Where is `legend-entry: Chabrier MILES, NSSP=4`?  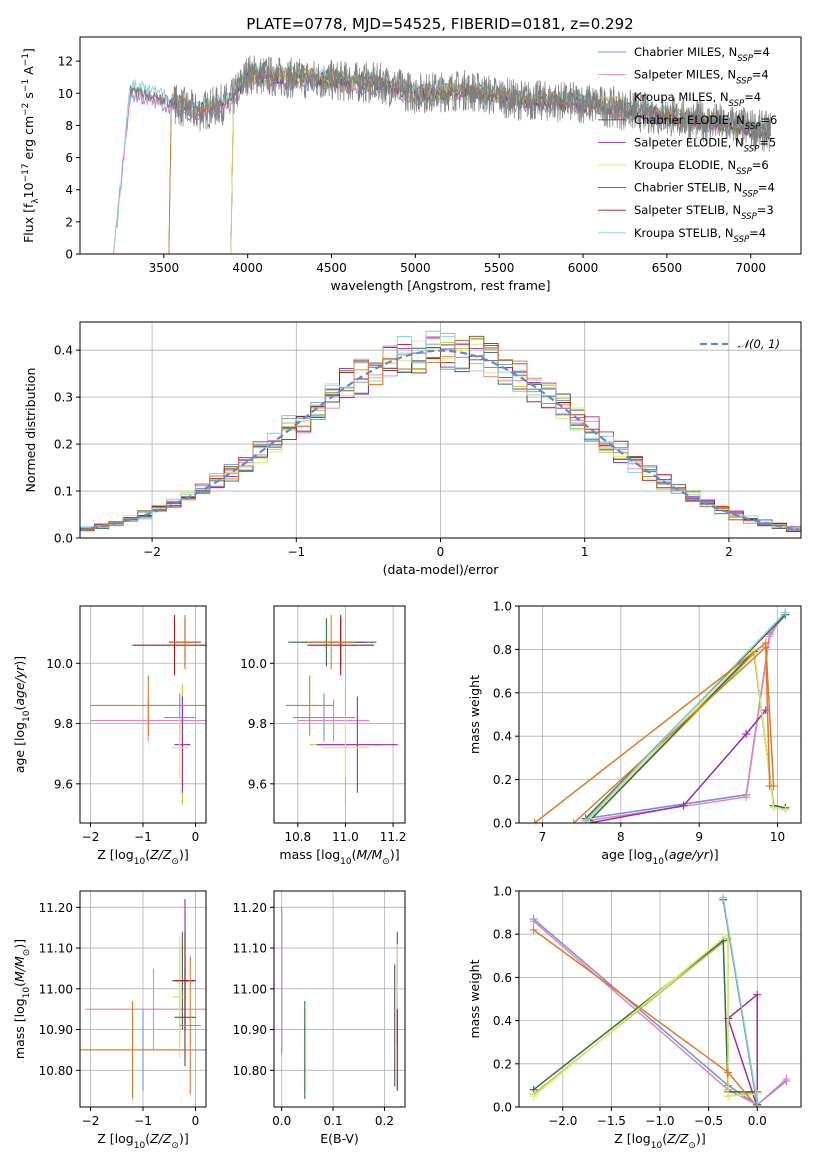 legend-entry: Chabrier MILES, NSSP=4 is located at coordinates (702, 54).